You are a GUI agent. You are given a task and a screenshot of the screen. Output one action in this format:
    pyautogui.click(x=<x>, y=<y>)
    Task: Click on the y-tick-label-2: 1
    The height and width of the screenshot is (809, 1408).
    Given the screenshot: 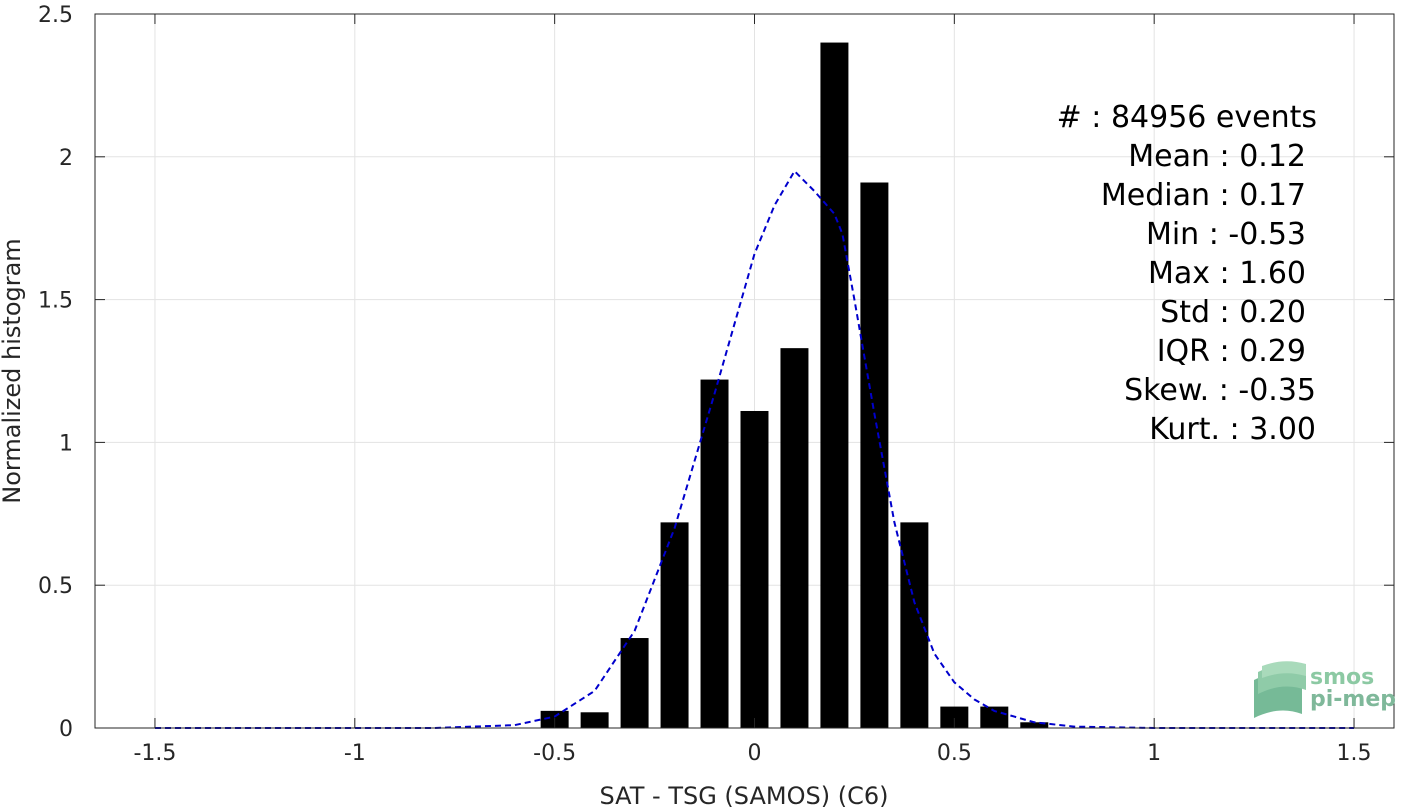 What is the action you would take?
    pyautogui.click(x=66, y=443)
    